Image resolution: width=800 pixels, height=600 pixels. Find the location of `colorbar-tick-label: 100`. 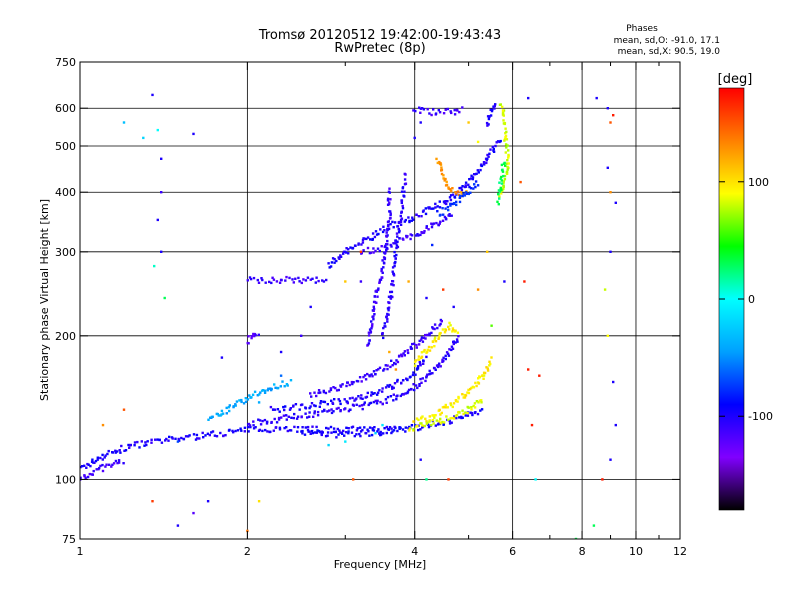

colorbar-tick-label: 100 is located at coordinates (758, 182).